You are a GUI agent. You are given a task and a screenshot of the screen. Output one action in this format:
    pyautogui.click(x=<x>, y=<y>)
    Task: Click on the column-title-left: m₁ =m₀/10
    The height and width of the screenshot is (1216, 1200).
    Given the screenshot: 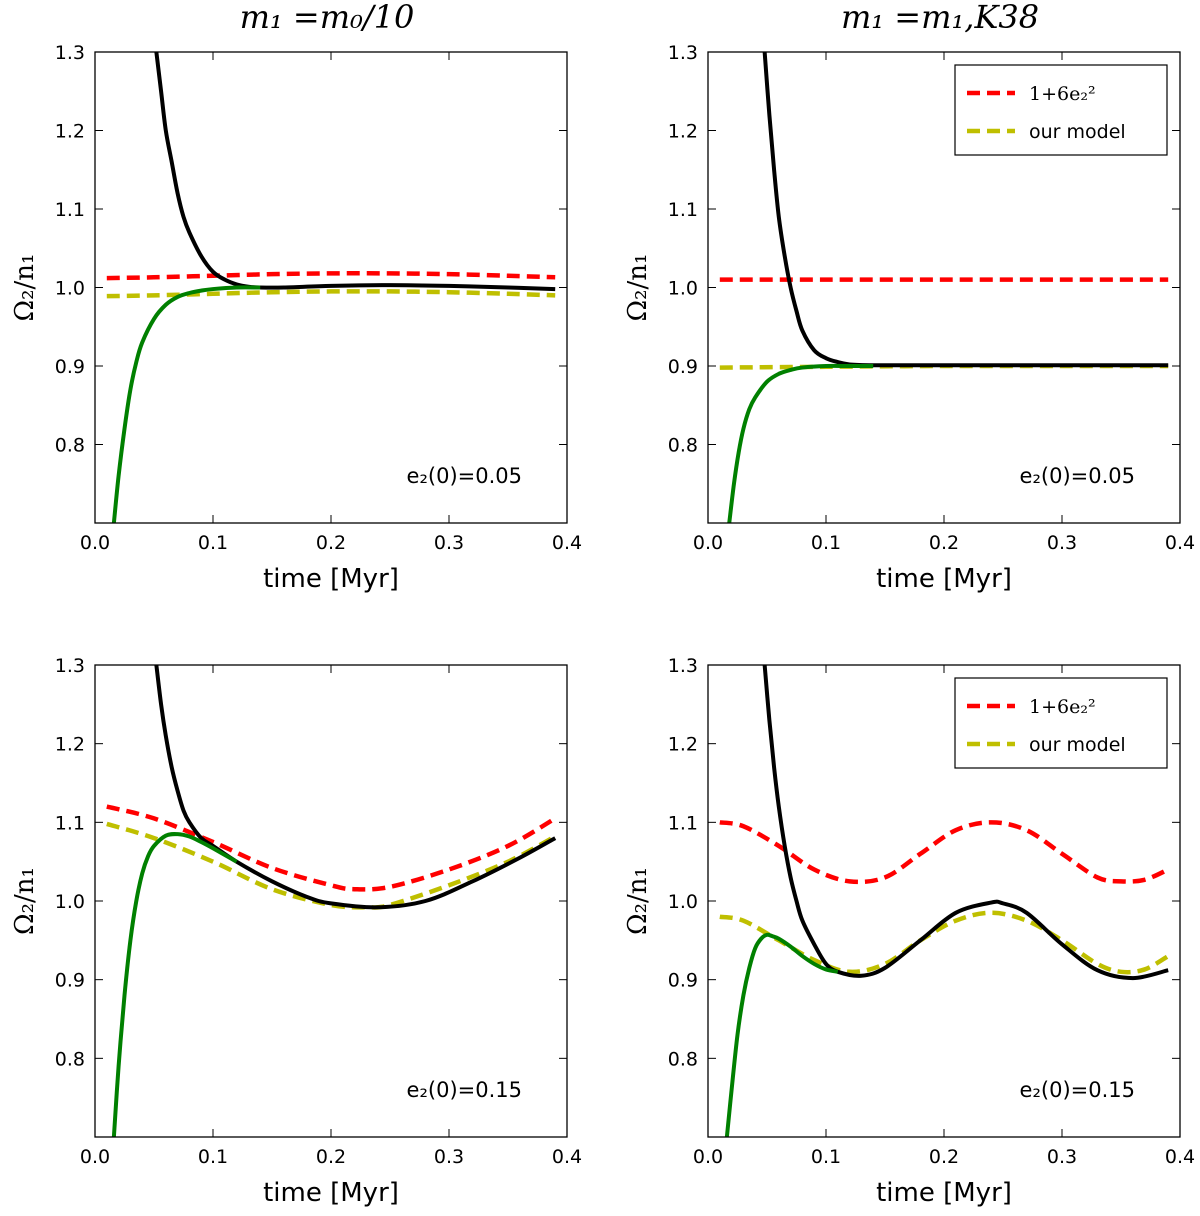 What is the action you would take?
    pyautogui.click(x=327, y=18)
    